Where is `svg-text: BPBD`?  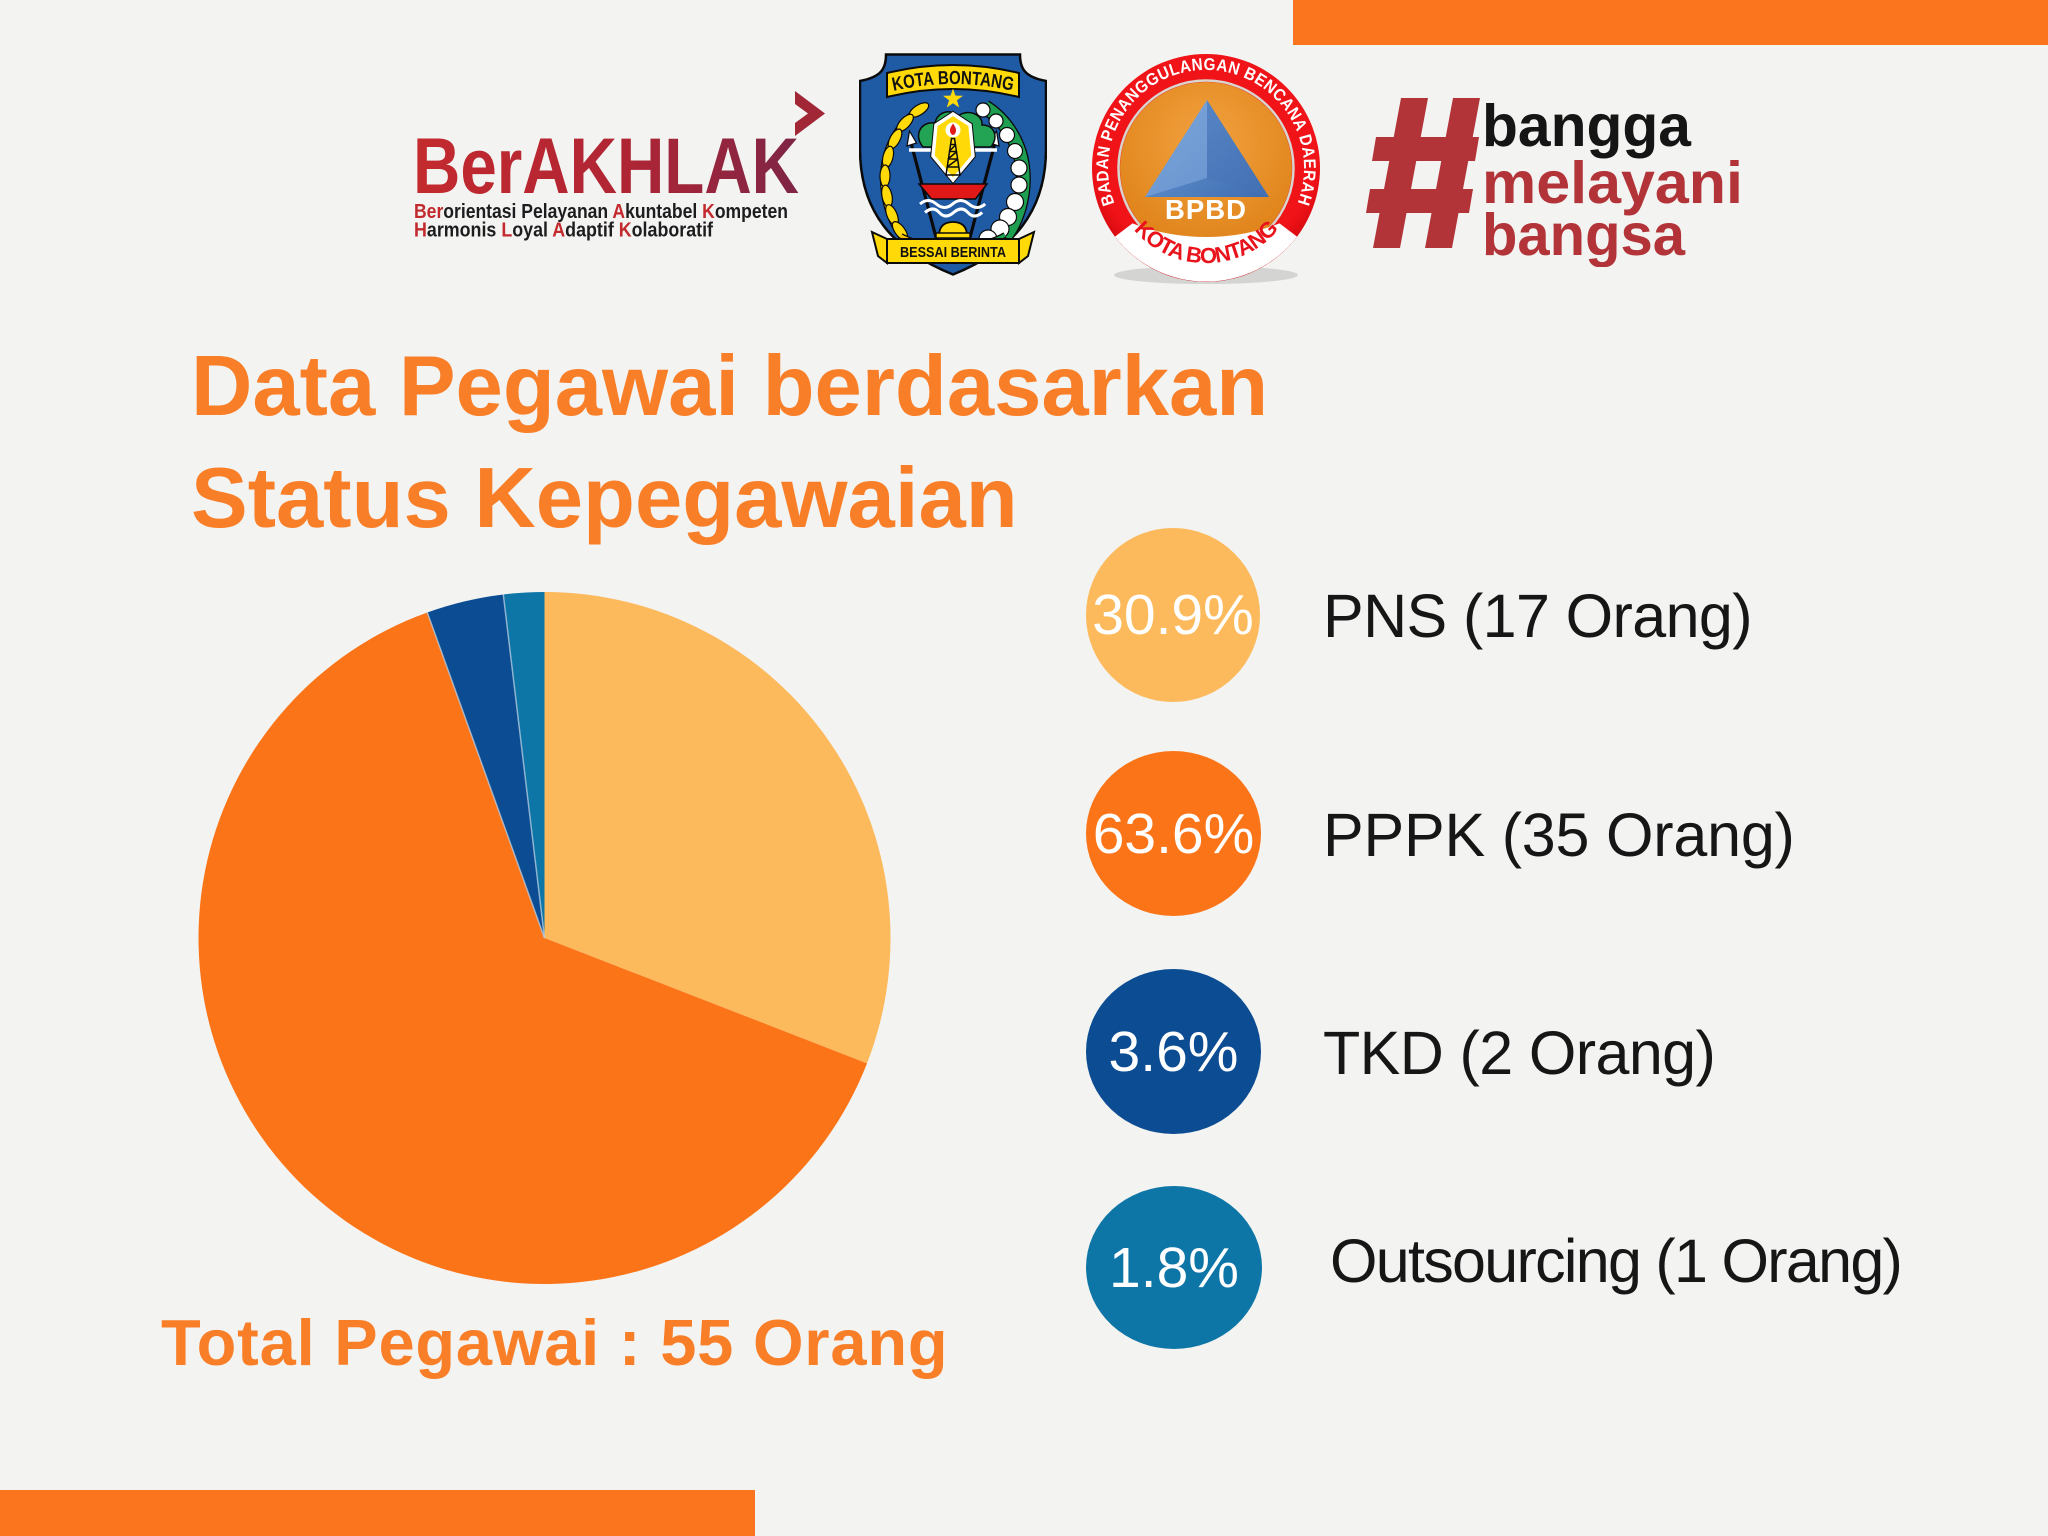 svg-text: BPBD is located at coordinates (1206, 209).